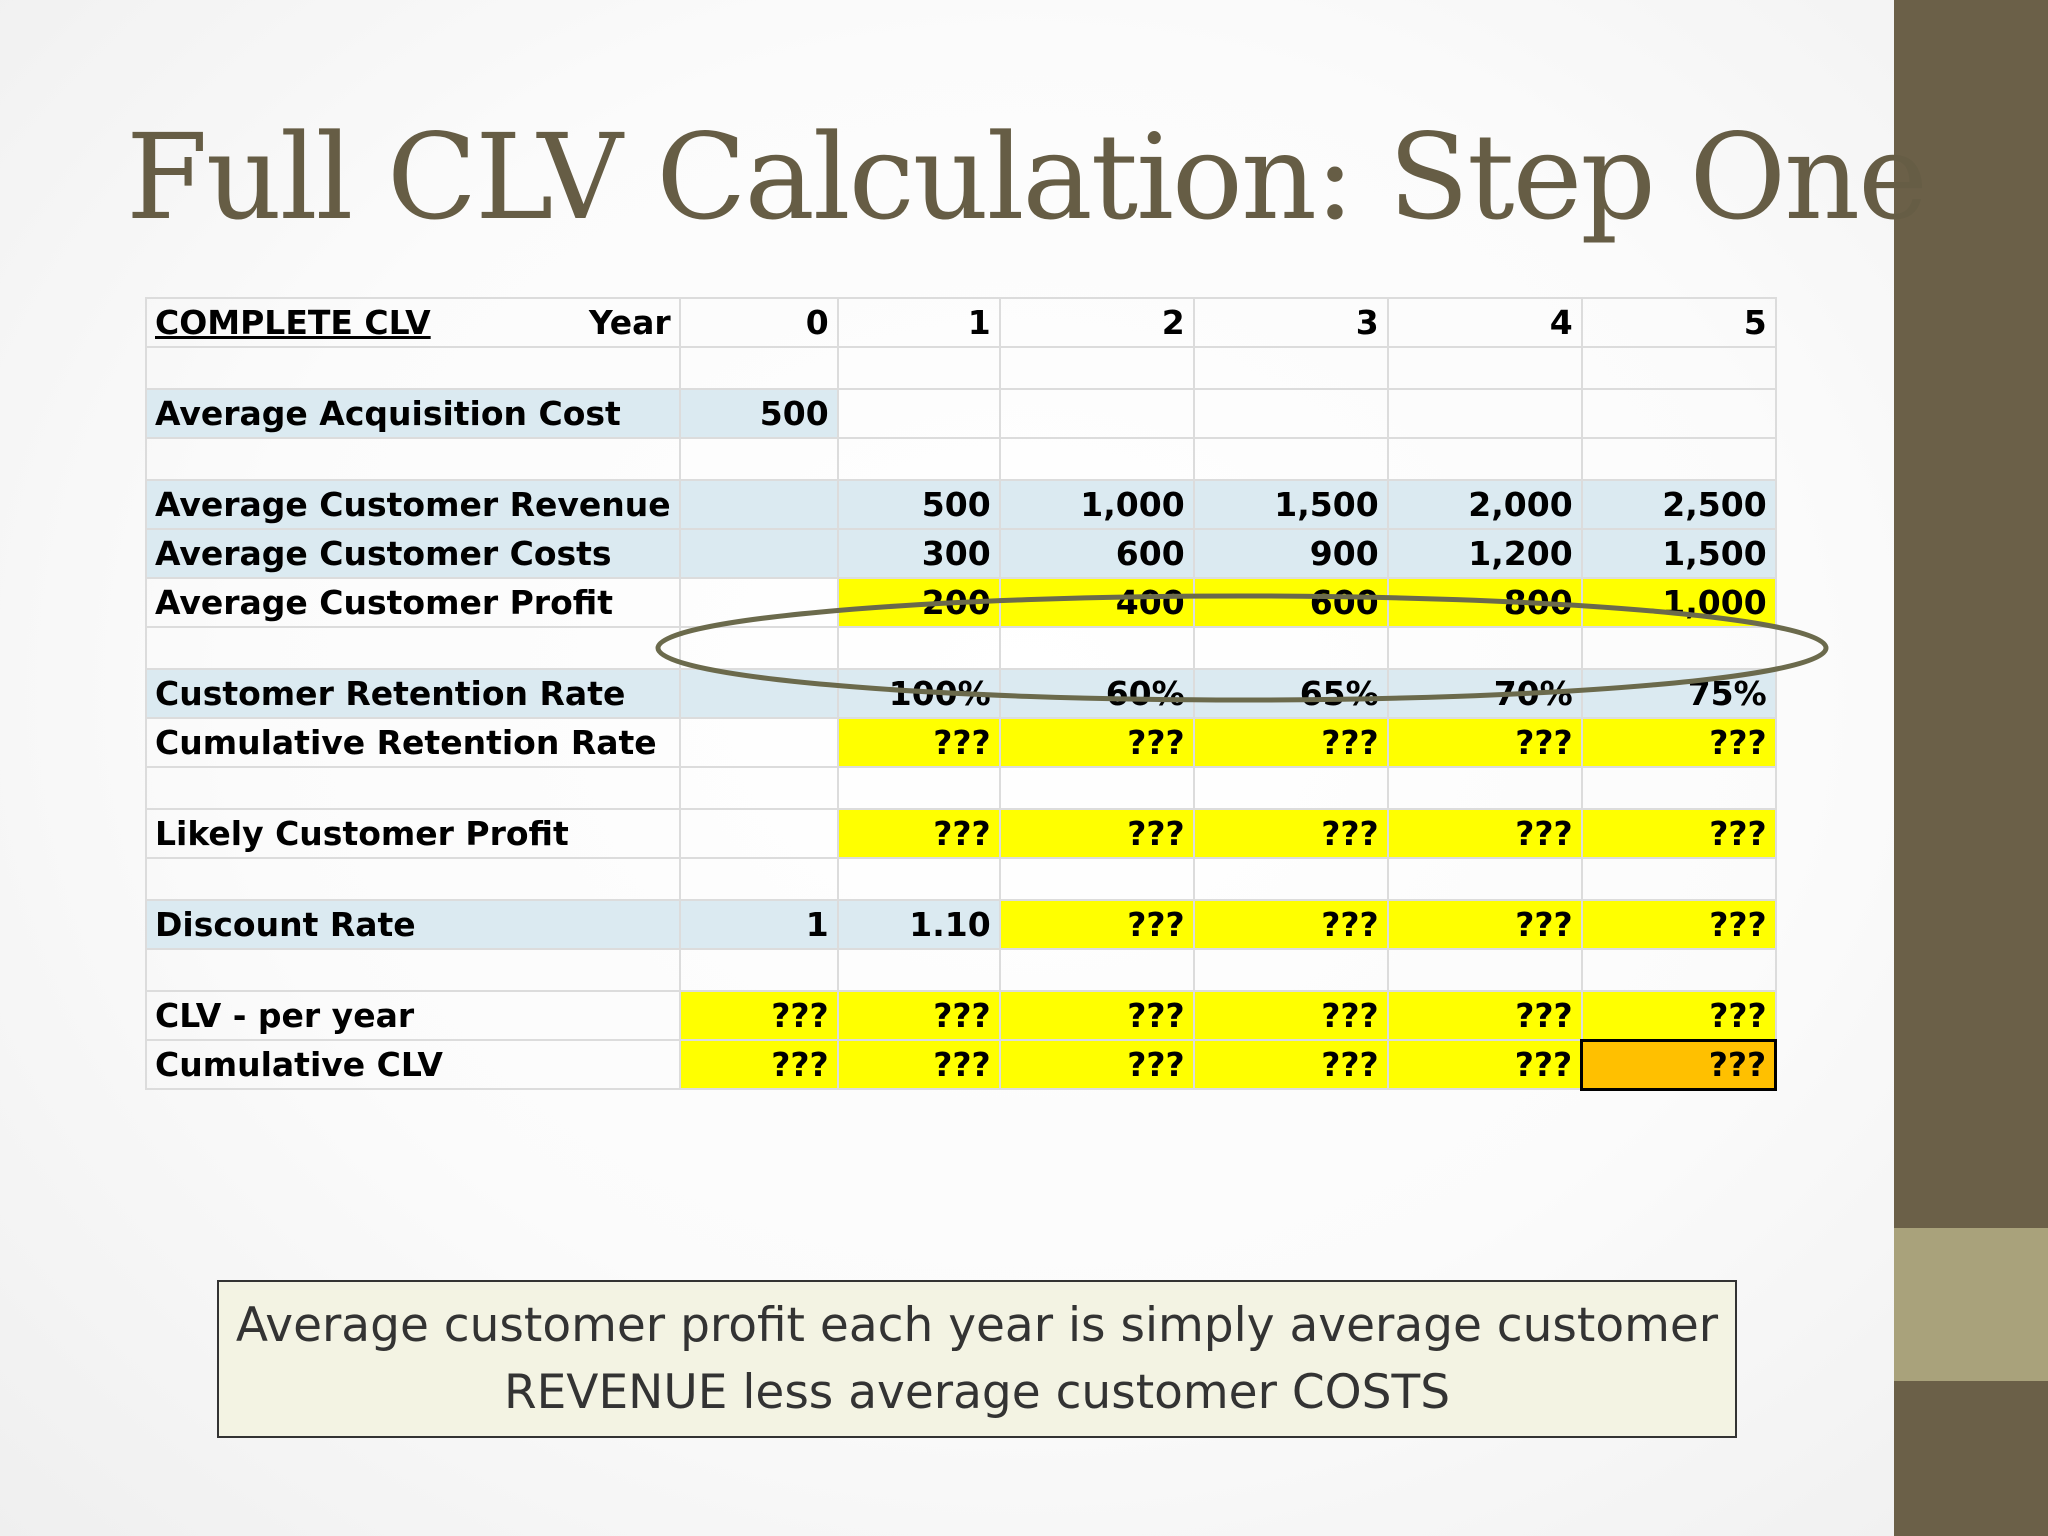  Describe the element at coordinates (918, 322) in the screenshot. I see `year-cell: 1` at that location.